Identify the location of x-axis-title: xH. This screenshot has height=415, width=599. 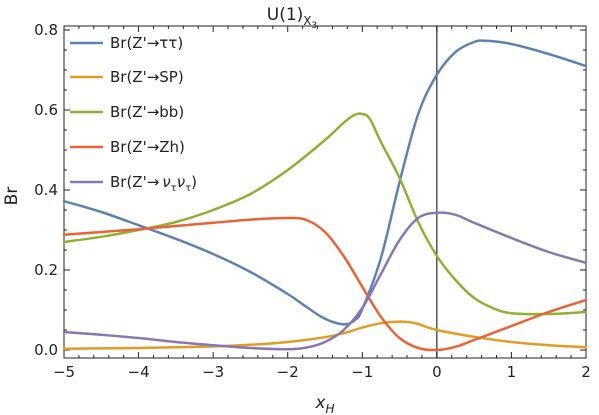
(324, 404).